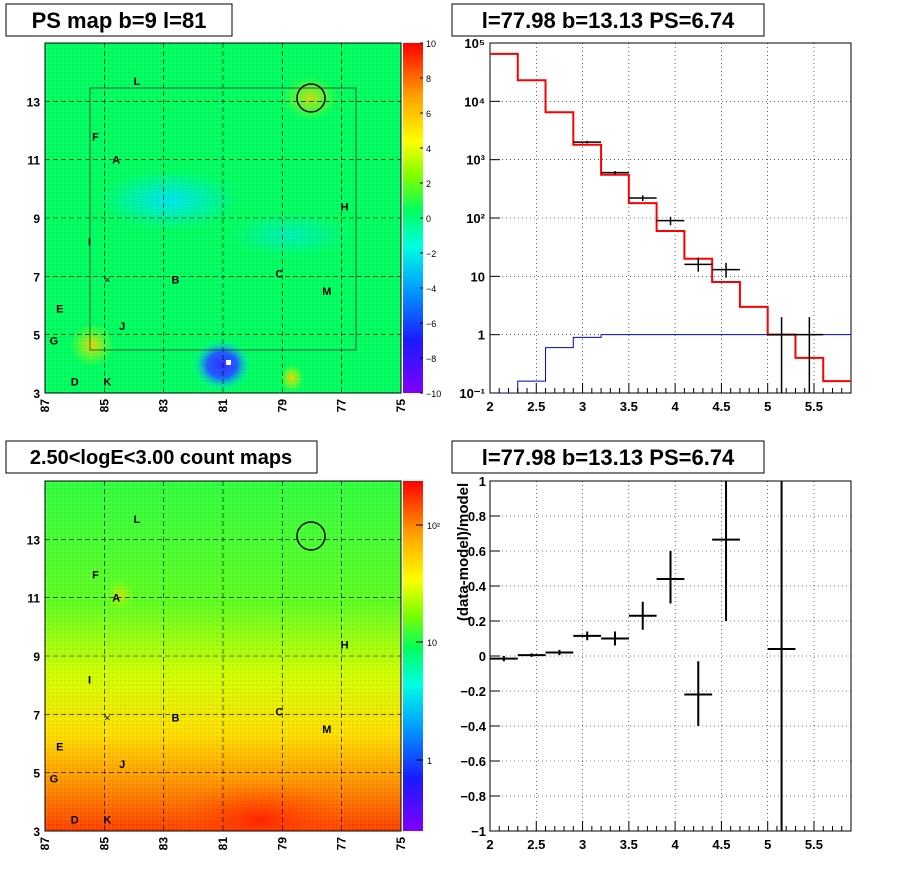  Describe the element at coordinates (431, 324) in the screenshot. I see `colorbar-tick-label: −6` at that location.